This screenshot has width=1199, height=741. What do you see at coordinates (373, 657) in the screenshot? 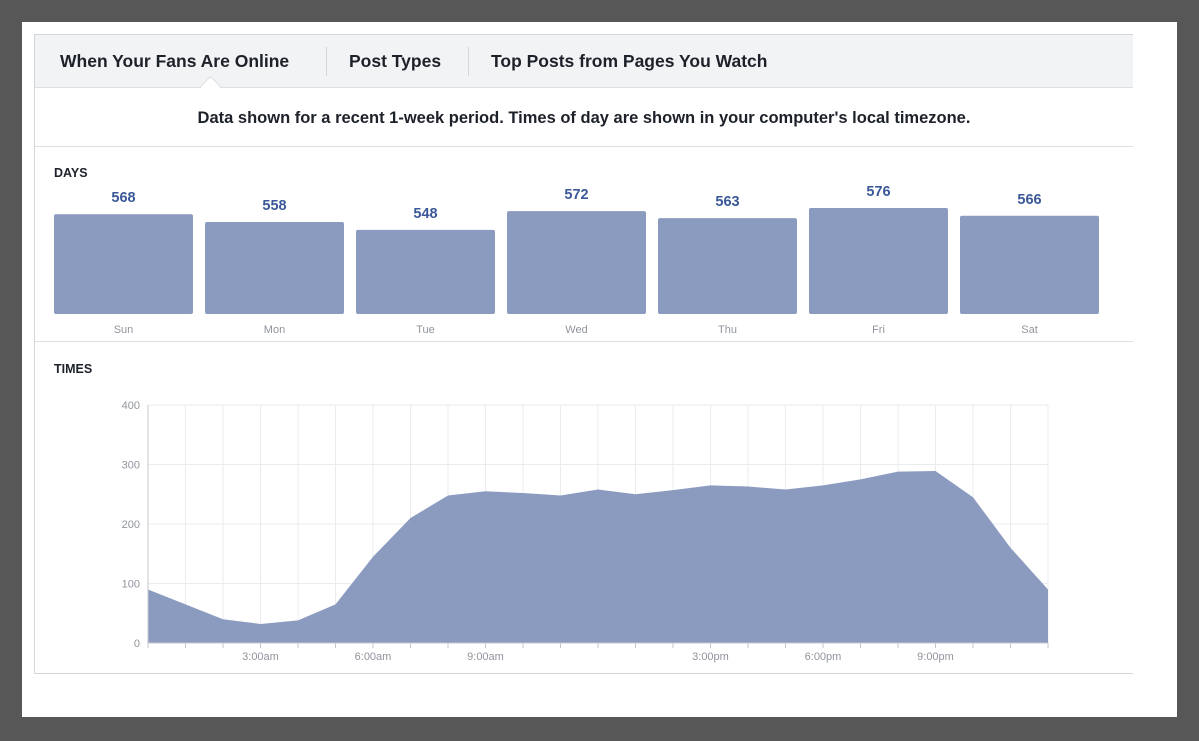
I see `x-tick-label: 6:00am` at bounding box center [373, 657].